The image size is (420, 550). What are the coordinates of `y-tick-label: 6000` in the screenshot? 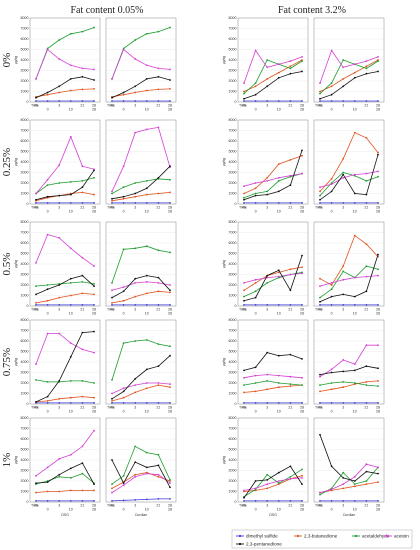 It's located at (233, 141).